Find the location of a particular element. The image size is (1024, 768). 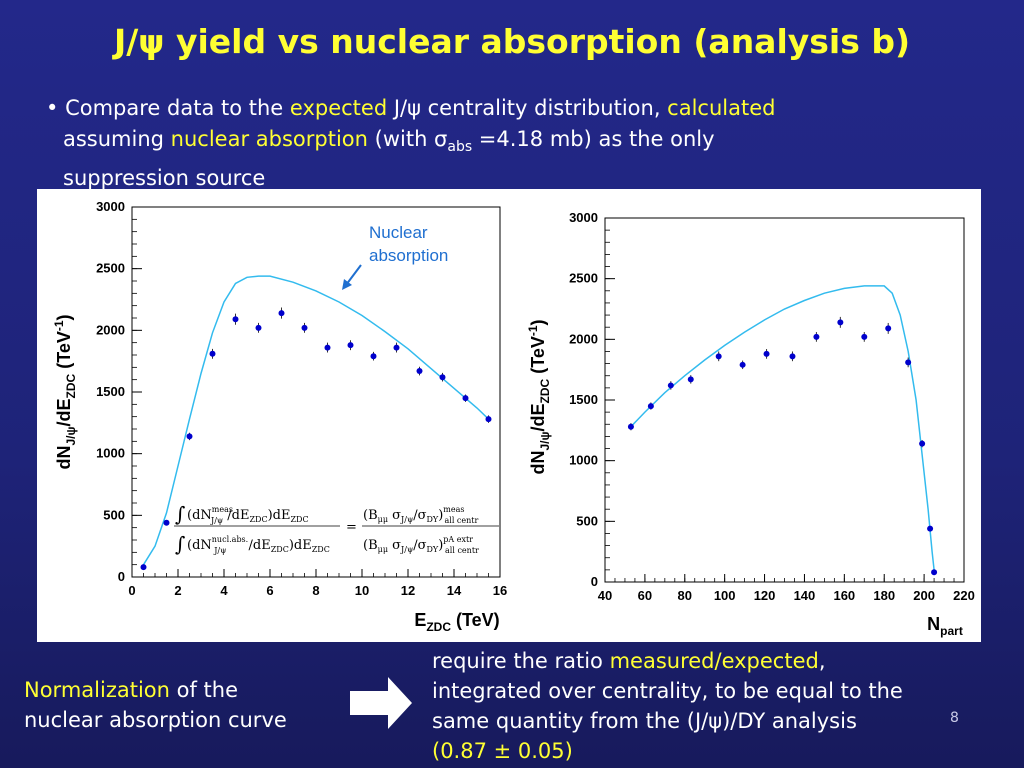

bullet-highlight-calculated: calculated is located at coordinates (721, 108).